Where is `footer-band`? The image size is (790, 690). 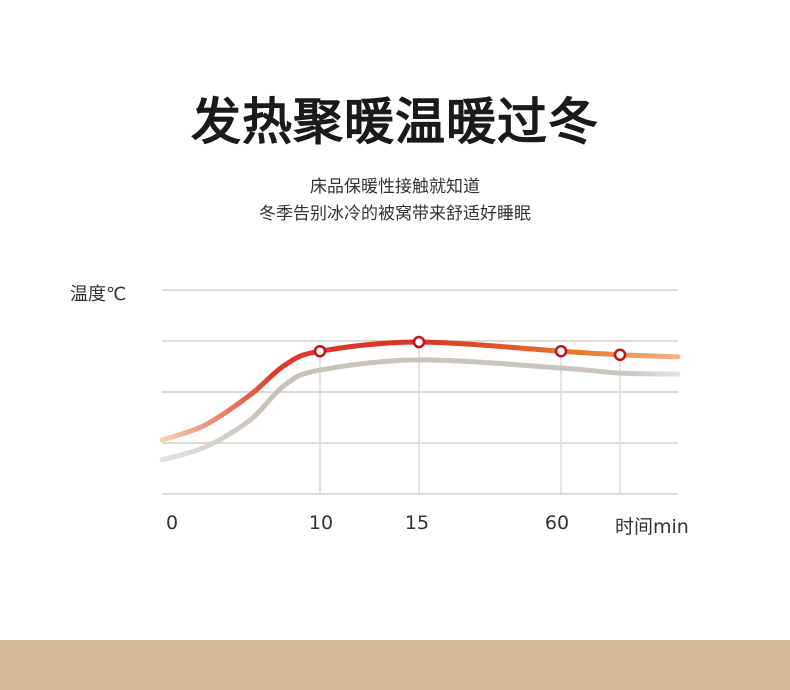 footer-band is located at coordinates (395, 665).